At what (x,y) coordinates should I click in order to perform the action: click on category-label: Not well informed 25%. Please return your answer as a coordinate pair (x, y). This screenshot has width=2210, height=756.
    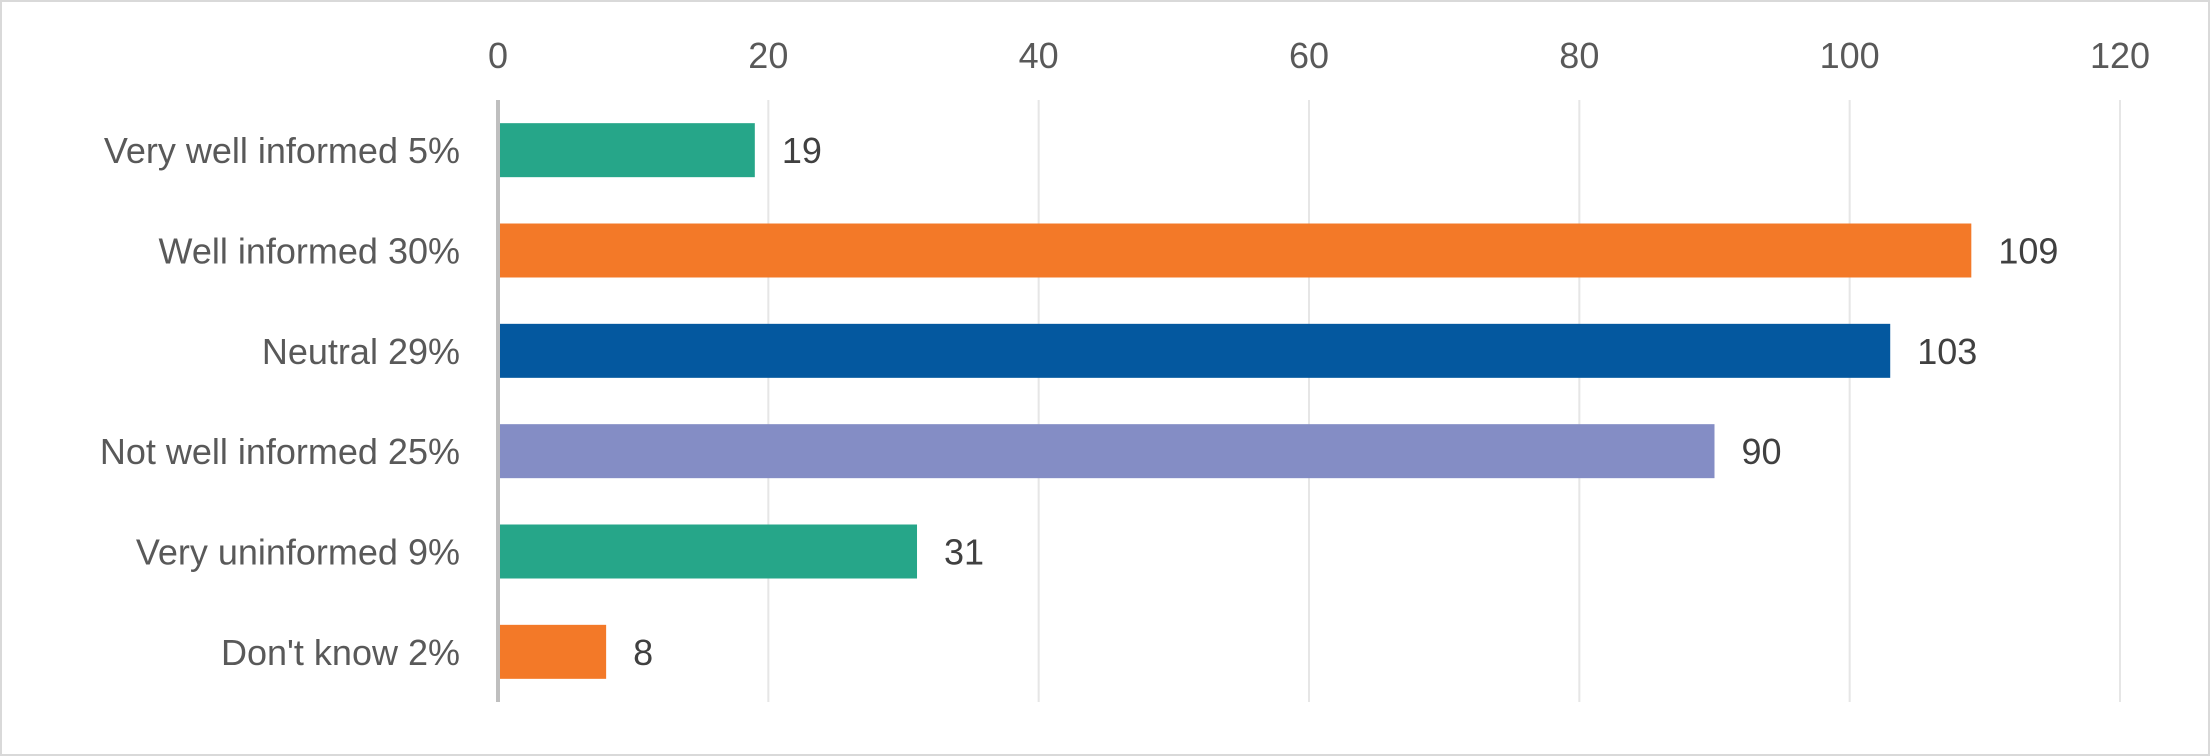
    Looking at the image, I should click on (280, 451).